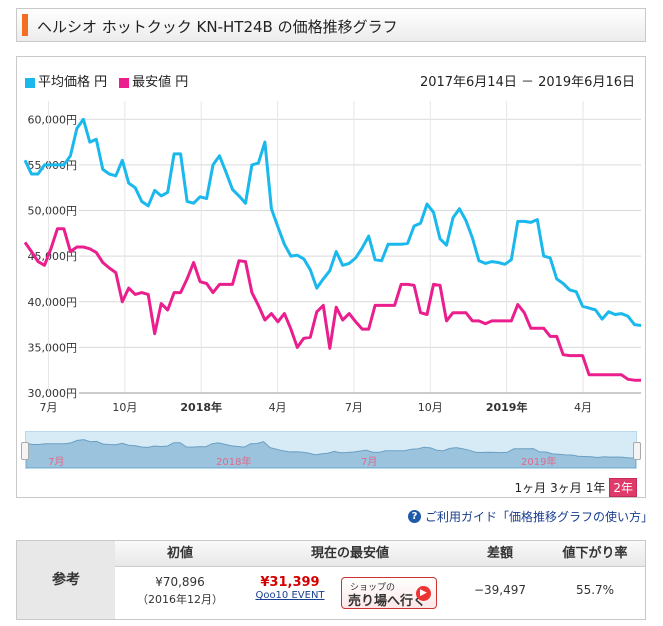  What do you see at coordinates (66, 580) in the screenshot?
I see `reference-label: 参考` at bounding box center [66, 580].